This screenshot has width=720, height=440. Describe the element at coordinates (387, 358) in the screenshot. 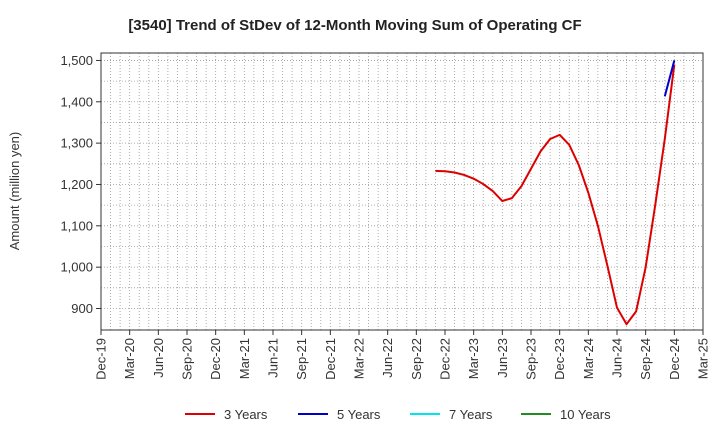

I see `x-tick-label: Jun-22` at that location.